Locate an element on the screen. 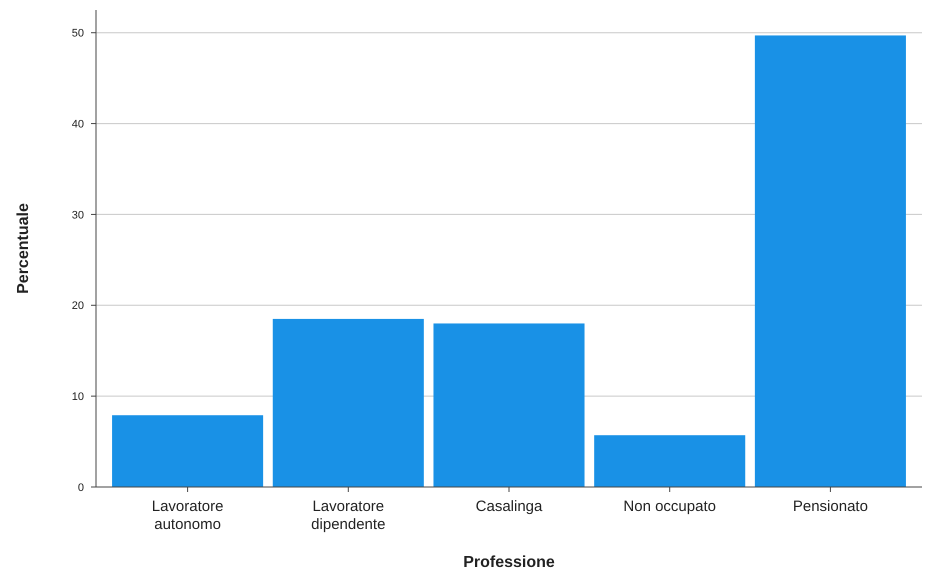  y-tick-label: 20 is located at coordinates (78, 306).